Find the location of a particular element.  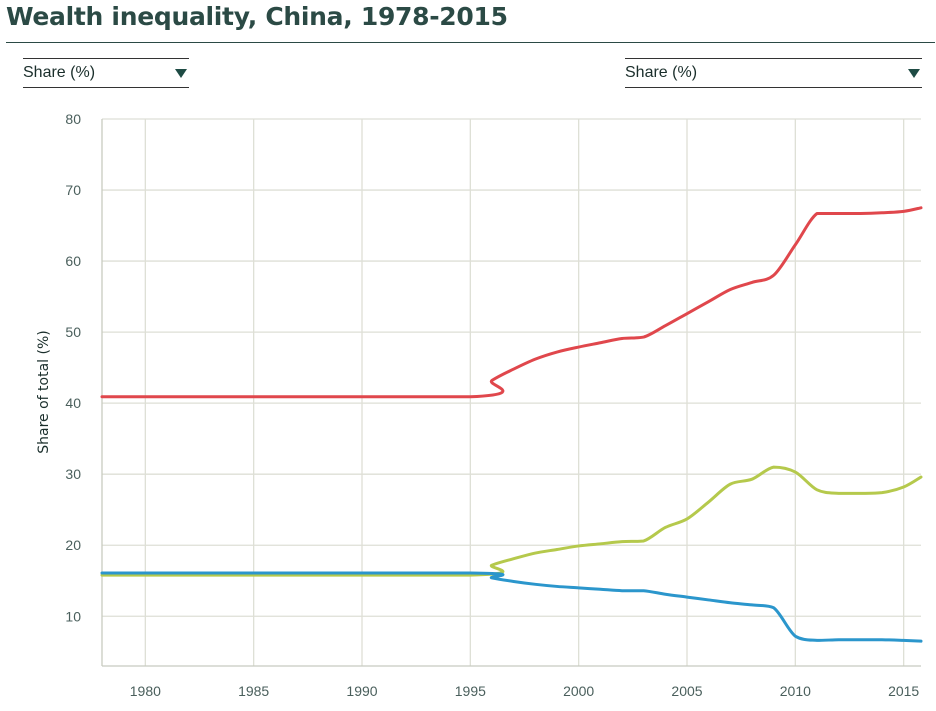

title-divider is located at coordinates (470, 42).